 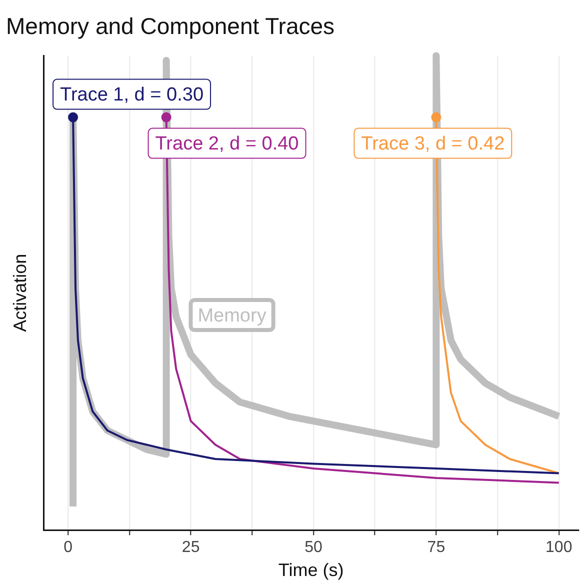 What do you see at coordinates (311, 570) in the screenshot?
I see `x-axis-title: Time (s)` at bounding box center [311, 570].